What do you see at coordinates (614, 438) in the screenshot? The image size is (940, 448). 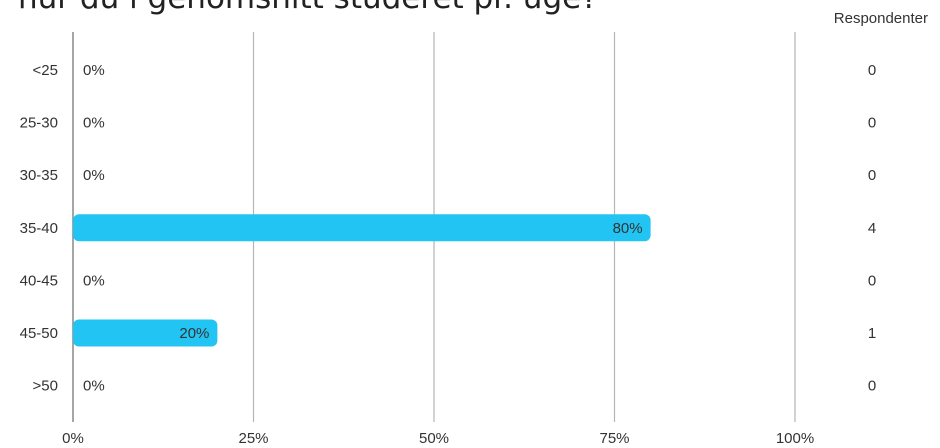 I see `x-tick-label: 75%` at bounding box center [614, 438].